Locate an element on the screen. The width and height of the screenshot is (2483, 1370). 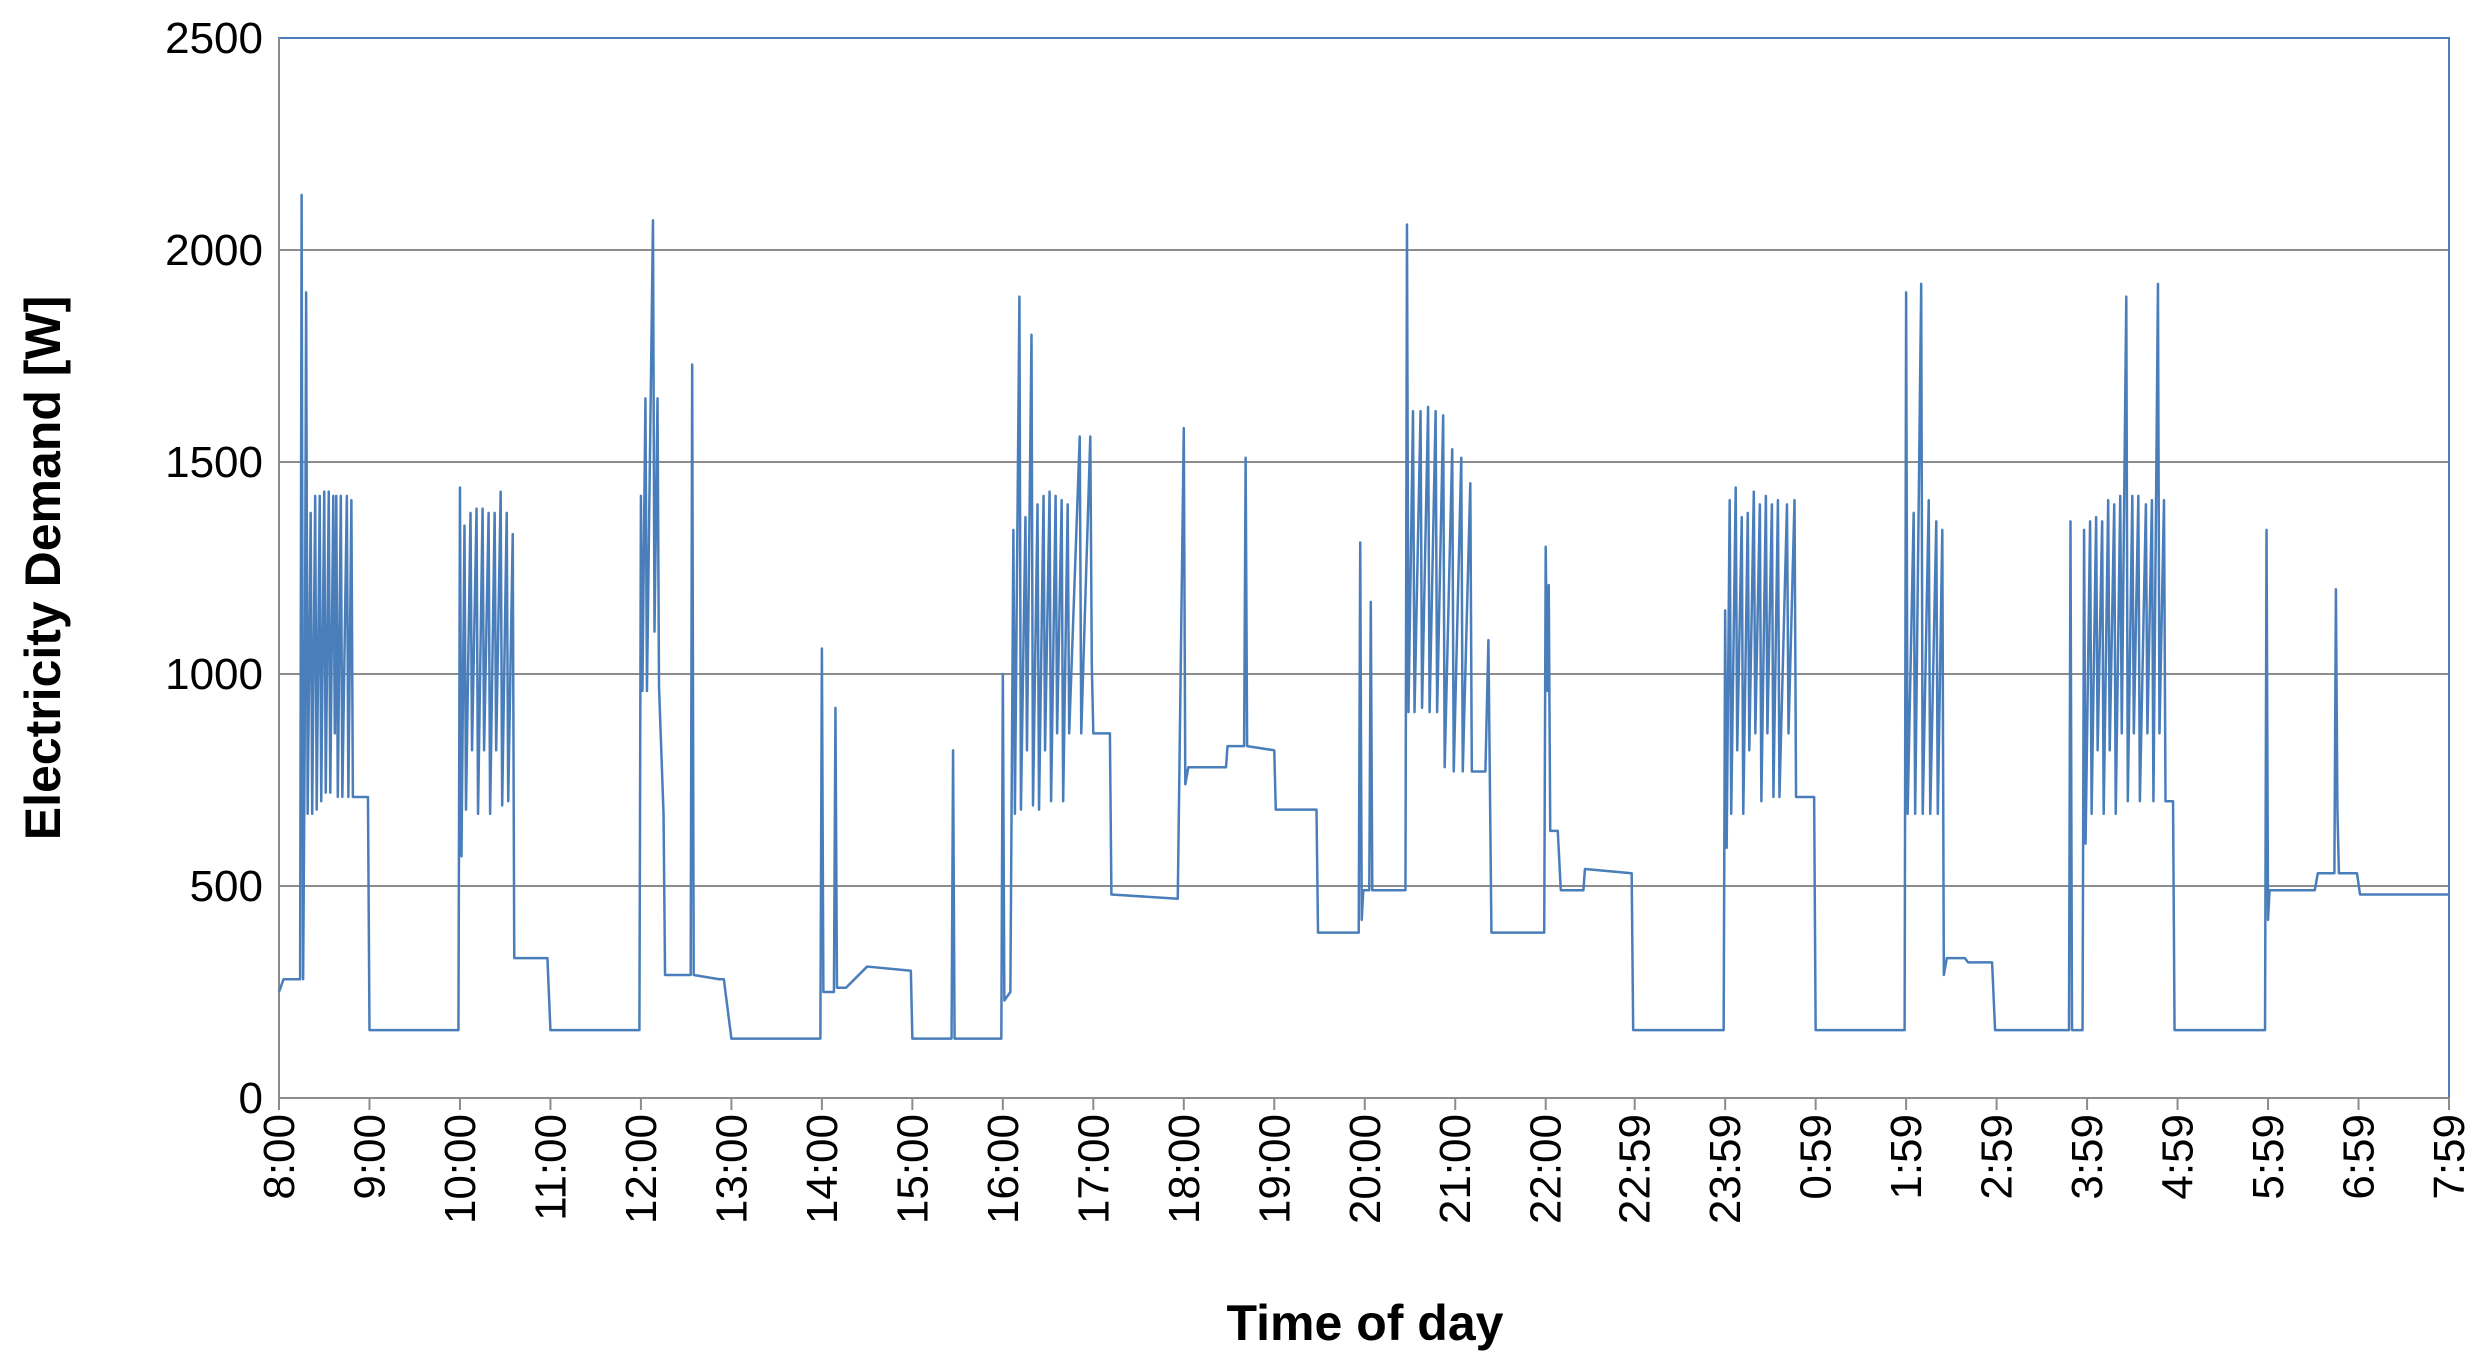
x-tick-label: 3:59 is located at coordinates (2087, 1157).